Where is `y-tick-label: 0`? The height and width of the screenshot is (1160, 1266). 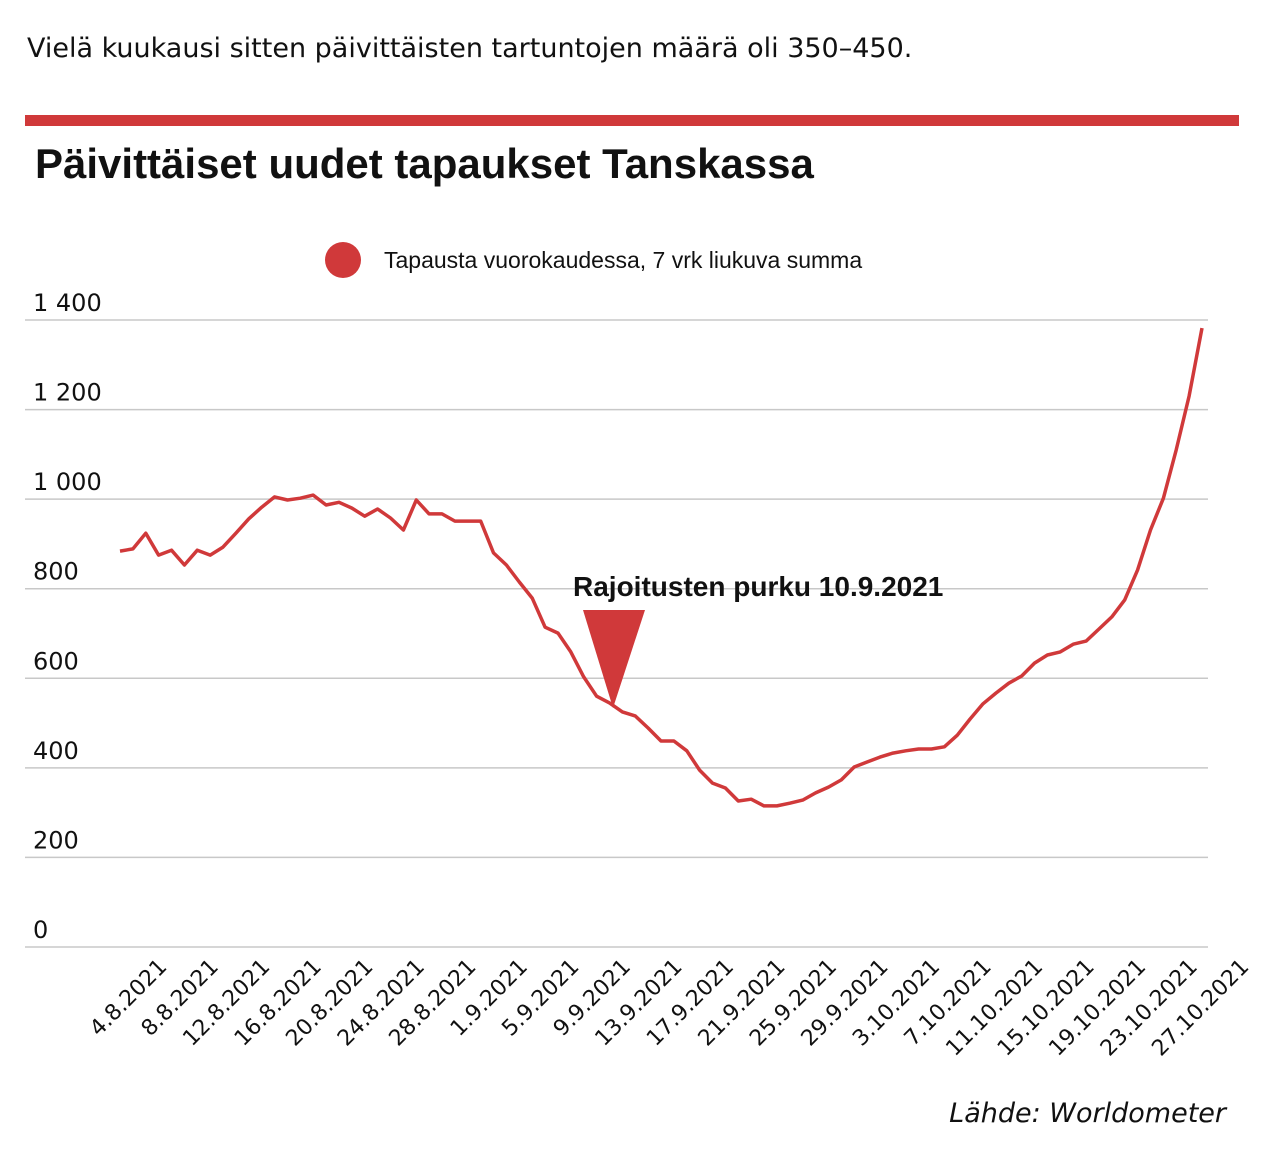 y-tick-label: 0 is located at coordinates (40, 930).